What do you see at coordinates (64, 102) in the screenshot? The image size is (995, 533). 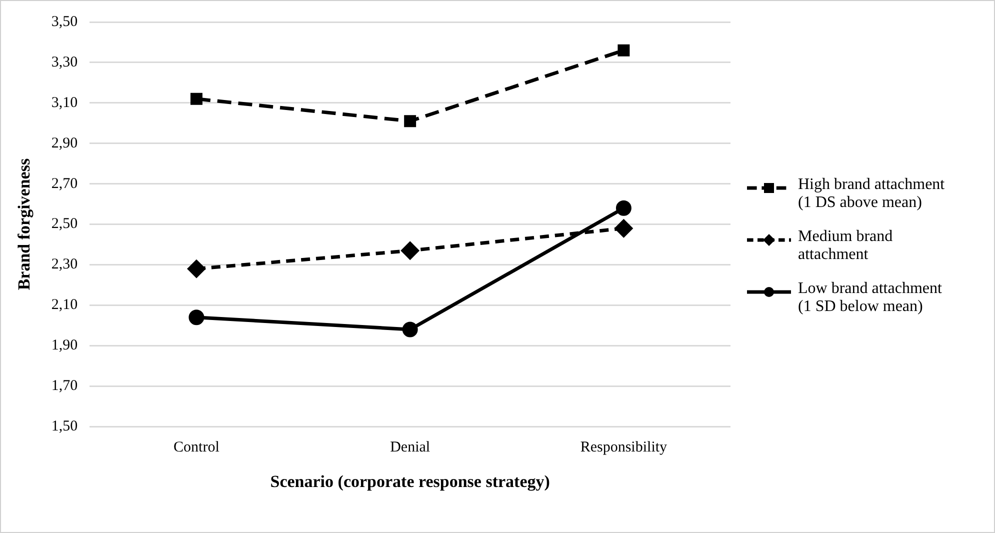 I see `y-tick-label: 3,10` at bounding box center [64, 102].